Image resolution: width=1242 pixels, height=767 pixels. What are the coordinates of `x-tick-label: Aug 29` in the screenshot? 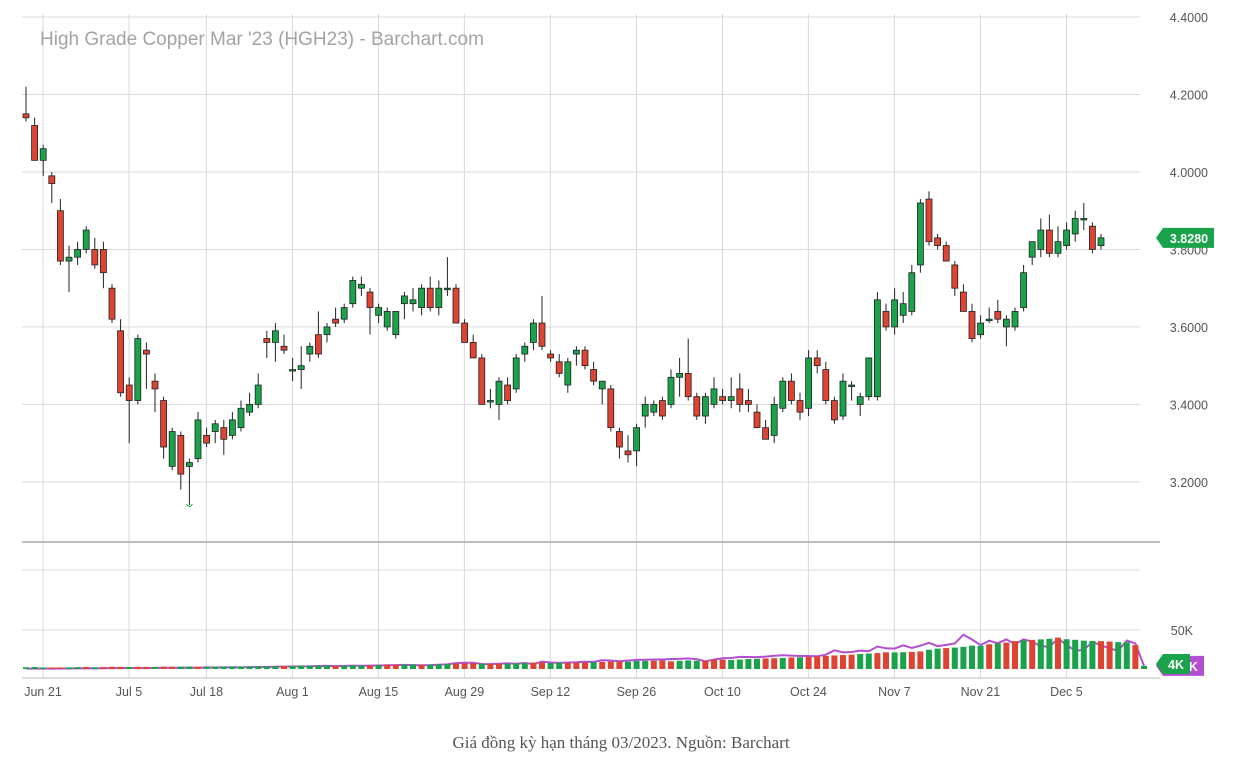 It's located at (465, 692).